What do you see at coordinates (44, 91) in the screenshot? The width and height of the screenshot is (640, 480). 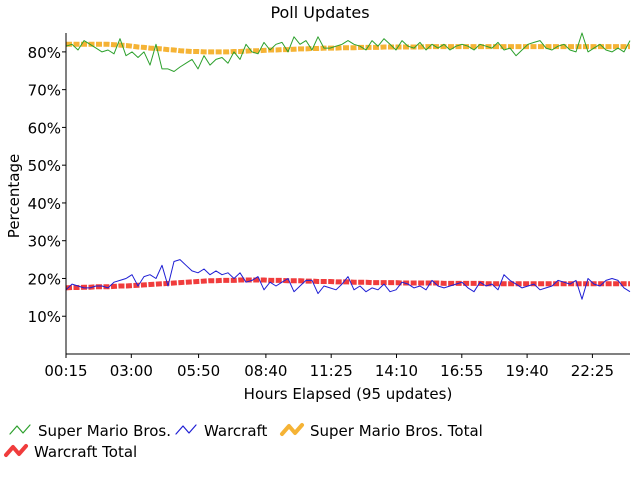 I see `y-tick-label: 70%` at bounding box center [44, 91].